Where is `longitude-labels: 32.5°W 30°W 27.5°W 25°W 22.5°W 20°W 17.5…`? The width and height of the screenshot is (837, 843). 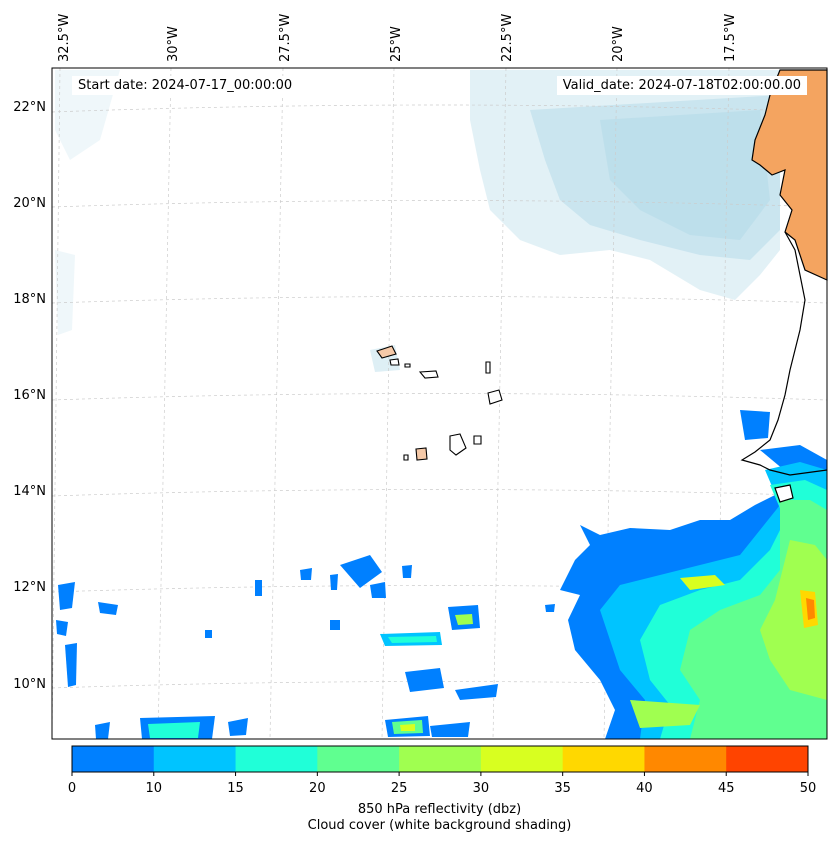
longitude-labels: 32.5°W 30°W 27.5°W 25°W 22.5°W 20°W 17.5… is located at coordinates (397, 38).